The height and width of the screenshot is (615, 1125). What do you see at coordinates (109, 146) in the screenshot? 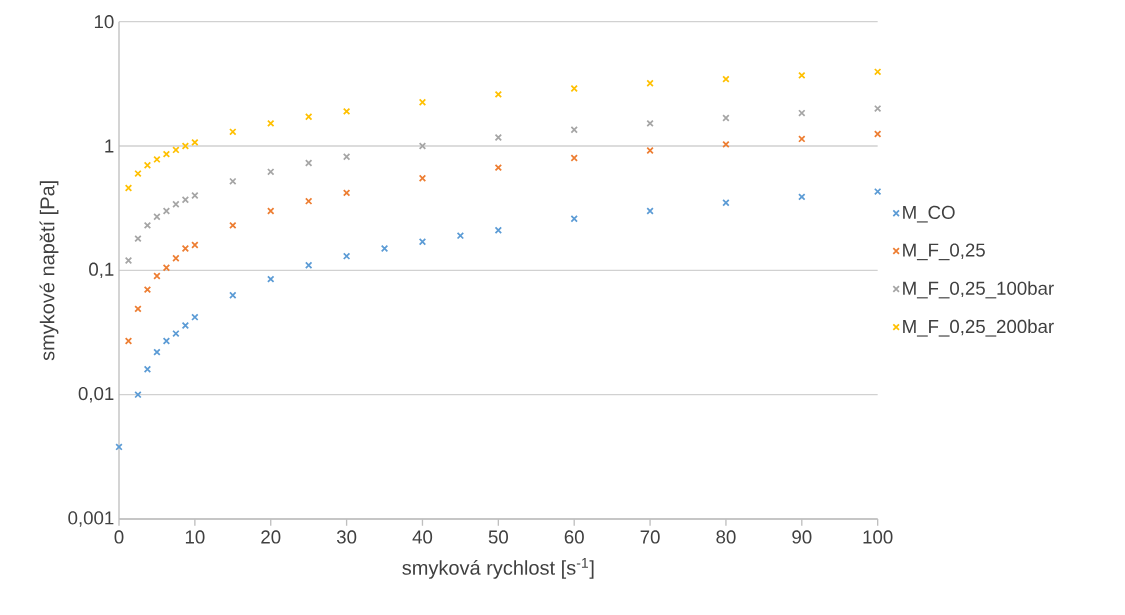
I see `y-tick-label: 1` at bounding box center [109, 146].